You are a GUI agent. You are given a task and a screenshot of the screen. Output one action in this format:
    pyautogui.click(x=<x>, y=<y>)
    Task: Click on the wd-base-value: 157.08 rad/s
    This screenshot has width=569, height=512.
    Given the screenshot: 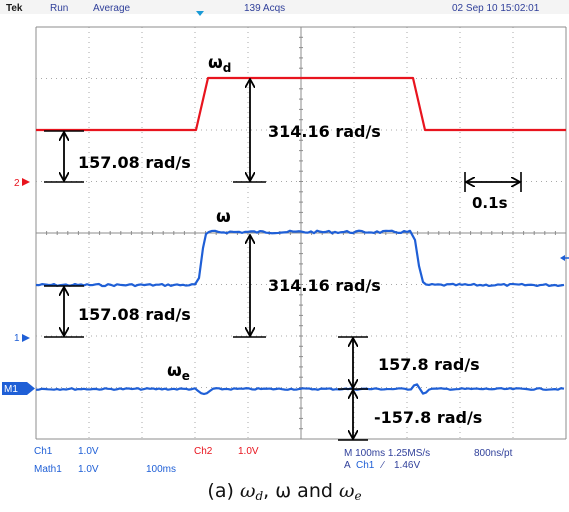 What is the action you would take?
    pyautogui.click(x=134, y=162)
    